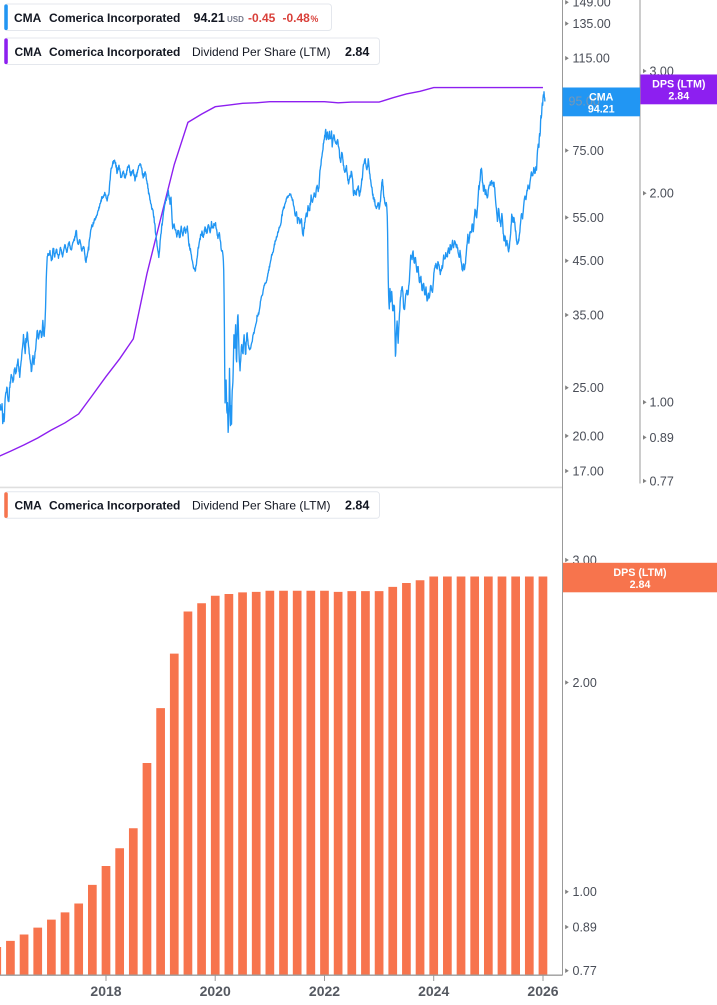 This screenshot has height=1005, width=717. What do you see at coordinates (215, 991) in the screenshot?
I see `svg-text: 2020` at bounding box center [215, 991].